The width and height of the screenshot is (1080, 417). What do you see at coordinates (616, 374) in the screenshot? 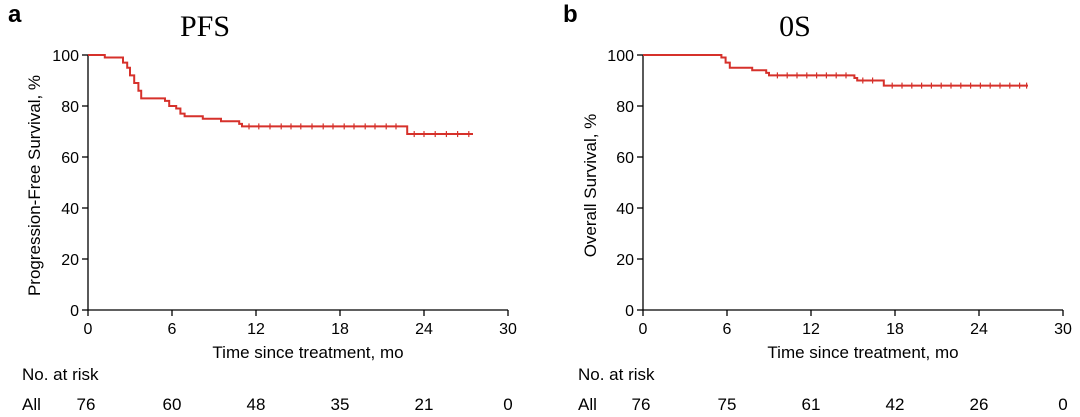
I see `panel-b-risk-header: No. at risk` at bounding box center [616, 374].